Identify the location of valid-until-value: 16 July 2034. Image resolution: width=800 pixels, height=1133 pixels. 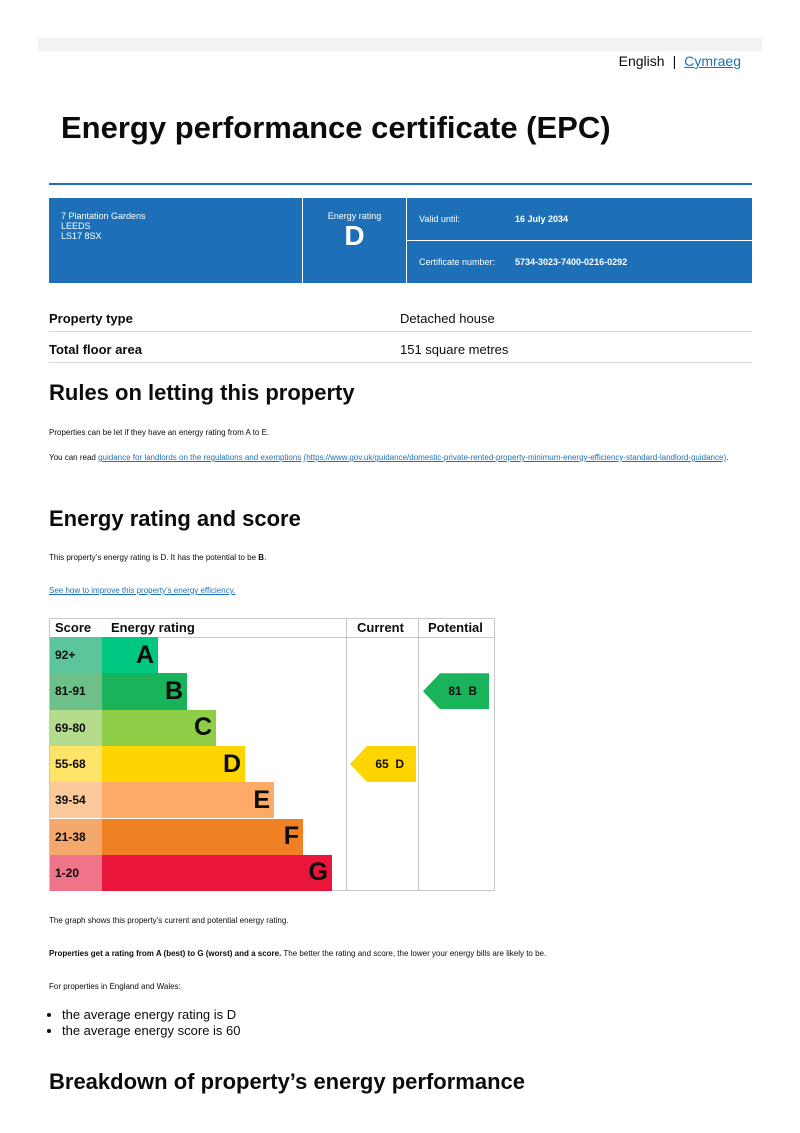
(542, 219).